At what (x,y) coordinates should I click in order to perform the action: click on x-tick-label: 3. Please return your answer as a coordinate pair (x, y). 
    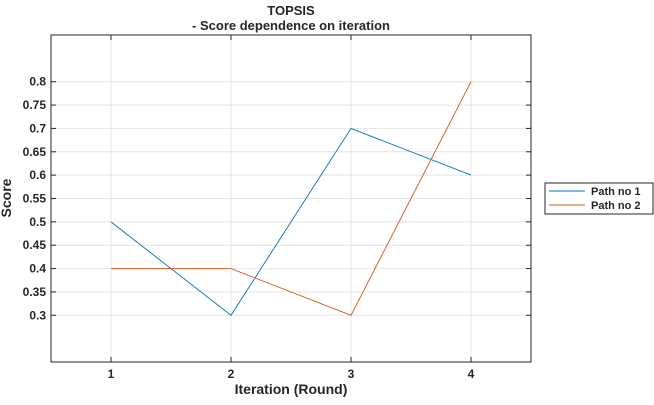
    Looking at the image, I should click on (351, 374).